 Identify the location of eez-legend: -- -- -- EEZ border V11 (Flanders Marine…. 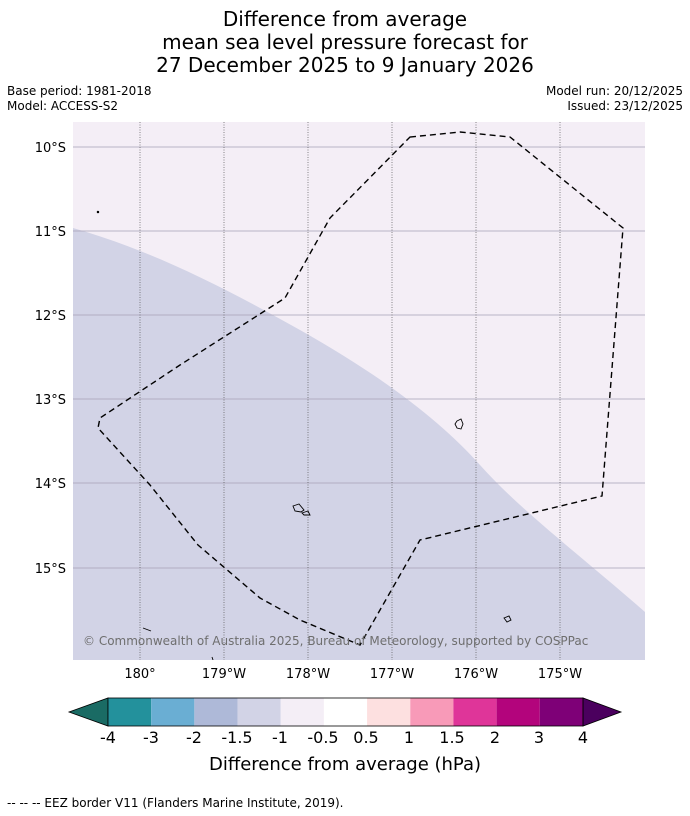
(175, 803).